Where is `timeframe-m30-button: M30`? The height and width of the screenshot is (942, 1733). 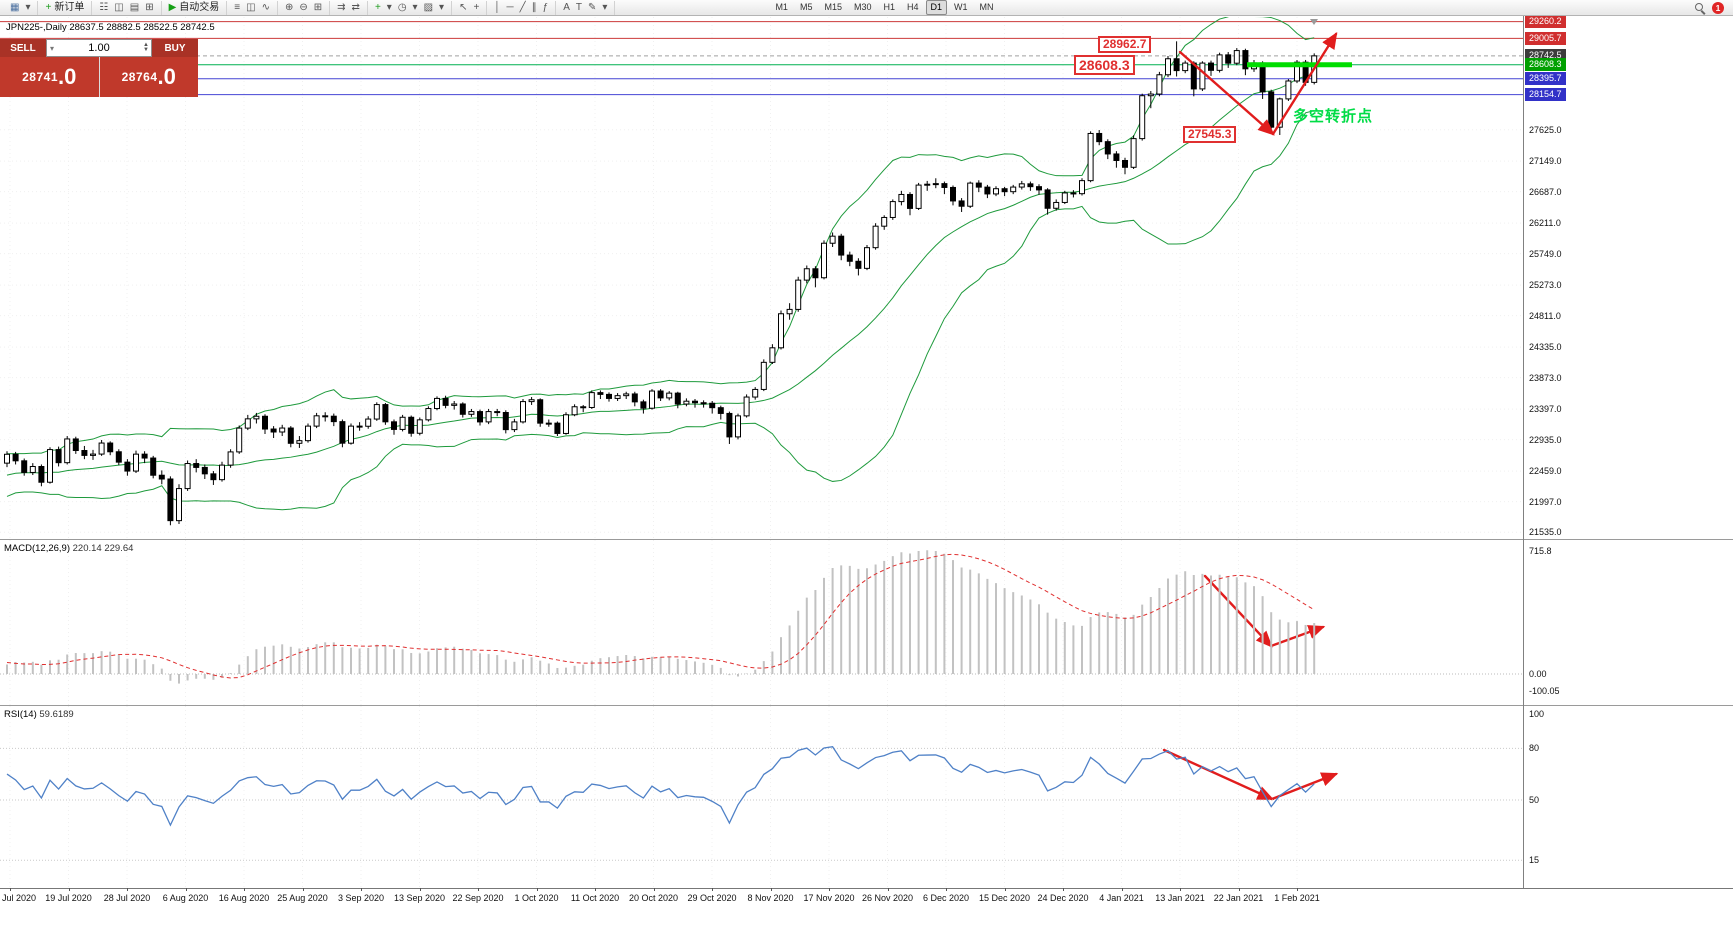 timeframe-m30-button: M30 is located at coordinates (862, 7).